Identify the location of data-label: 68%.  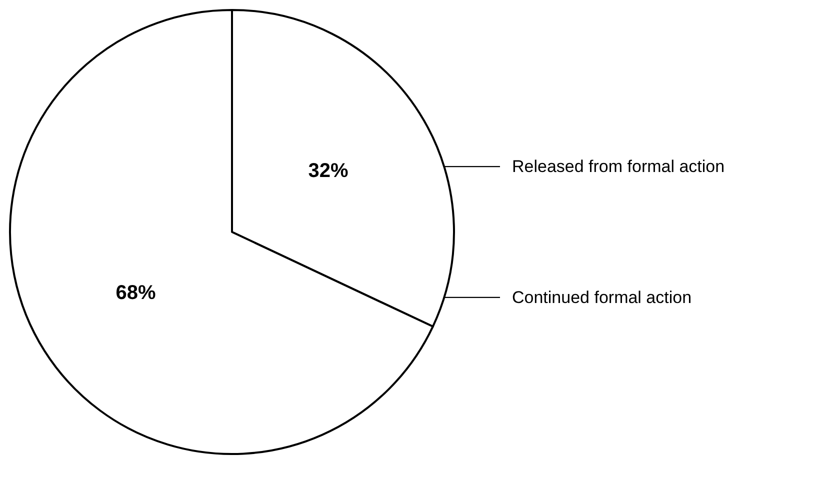
(136, 293).